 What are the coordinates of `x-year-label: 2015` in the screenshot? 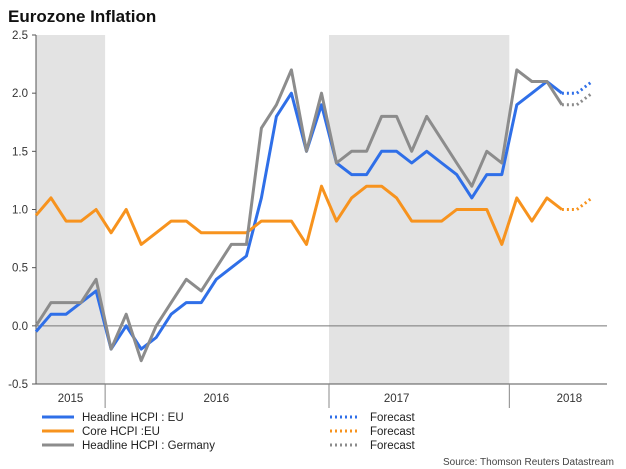 It's located at (71, 399).